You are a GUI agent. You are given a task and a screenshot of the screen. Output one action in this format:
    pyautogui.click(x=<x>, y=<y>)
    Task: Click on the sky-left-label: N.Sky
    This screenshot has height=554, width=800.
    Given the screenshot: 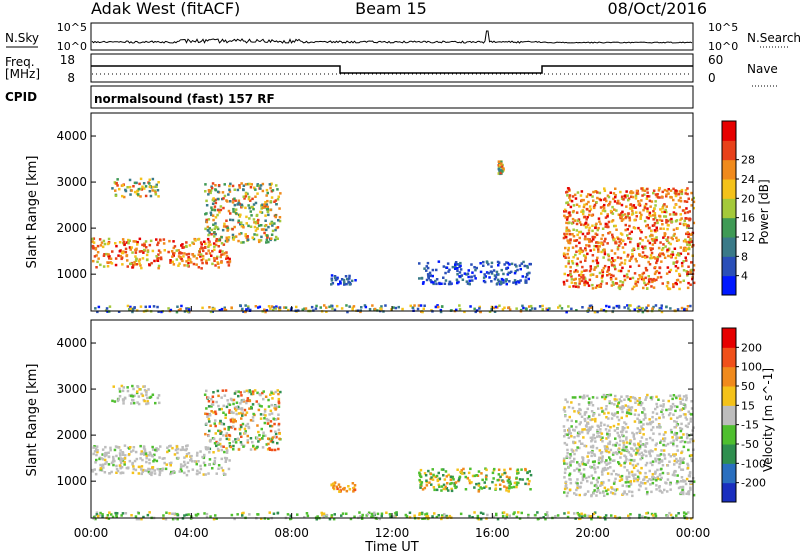 What is the action you would take?
    pyautogui.click(x=22, y=38)
    